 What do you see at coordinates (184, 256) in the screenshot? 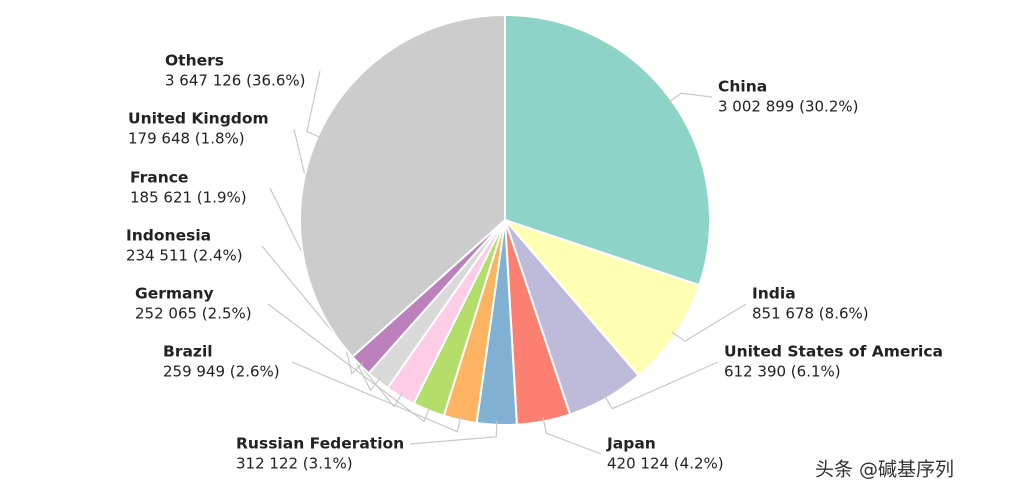
I see `slice-value-label: 234 511 (2.4%)` at bounding box center [184, 256].